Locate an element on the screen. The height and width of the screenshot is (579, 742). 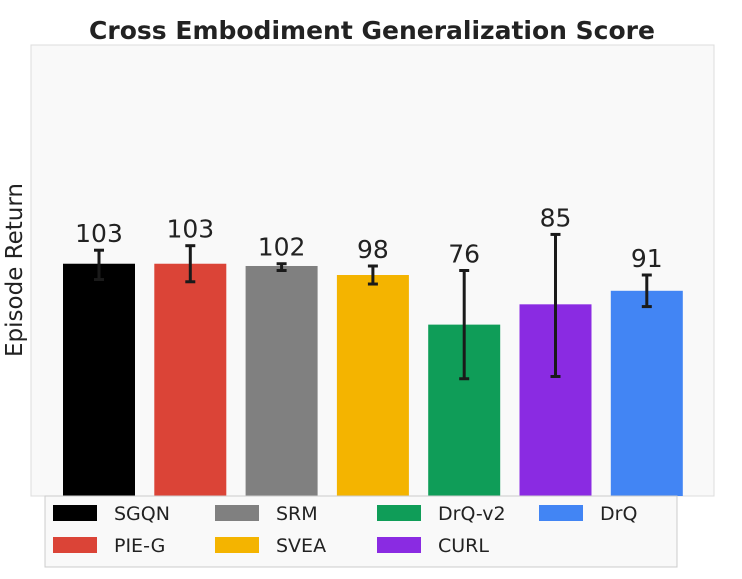
bar-drq is located at coordinates (646, 393).